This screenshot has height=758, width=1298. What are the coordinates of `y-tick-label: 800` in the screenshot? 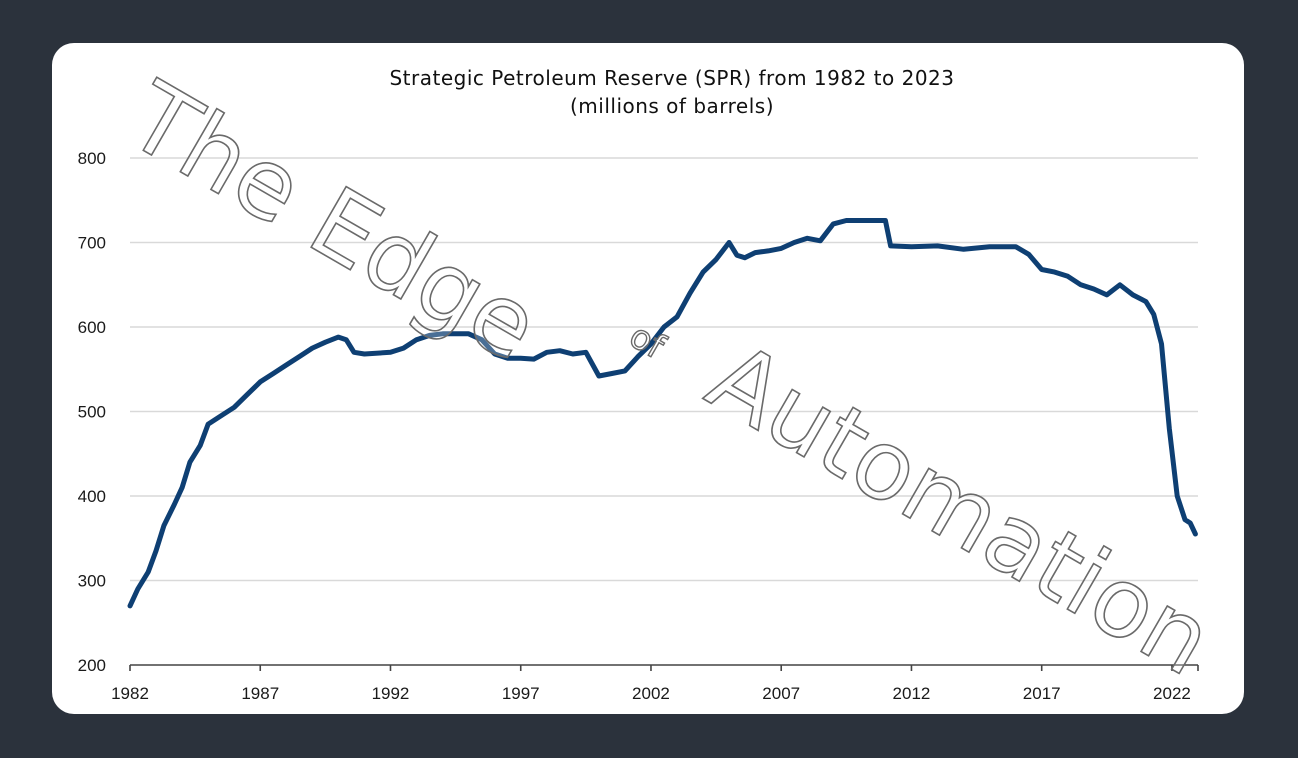 It's located at (92, 158).